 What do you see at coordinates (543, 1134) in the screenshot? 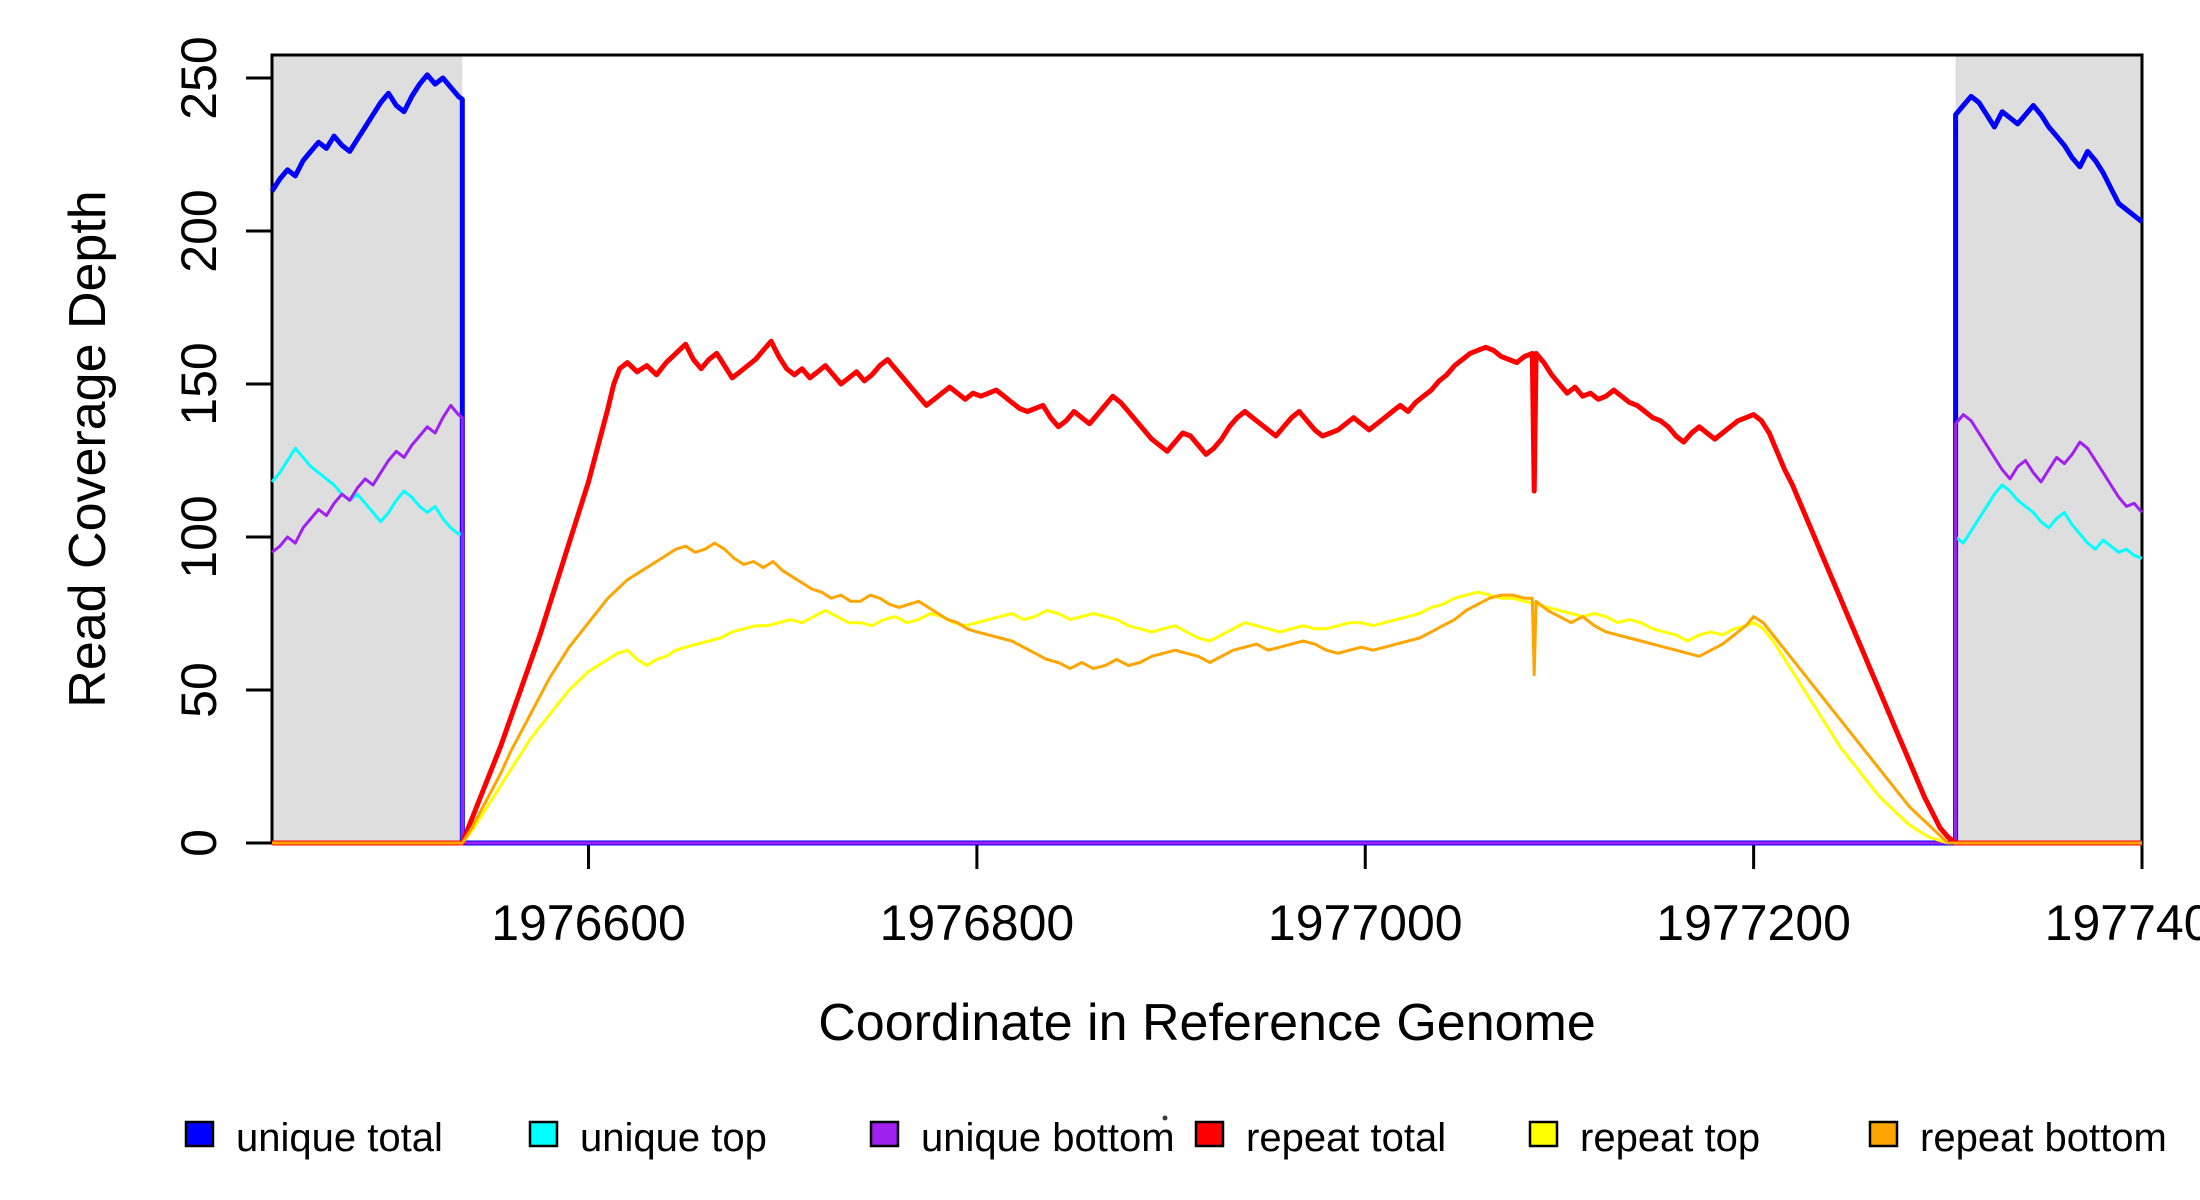
I see `legend-swatch-unique-top` at bounding box center [543, 1134].